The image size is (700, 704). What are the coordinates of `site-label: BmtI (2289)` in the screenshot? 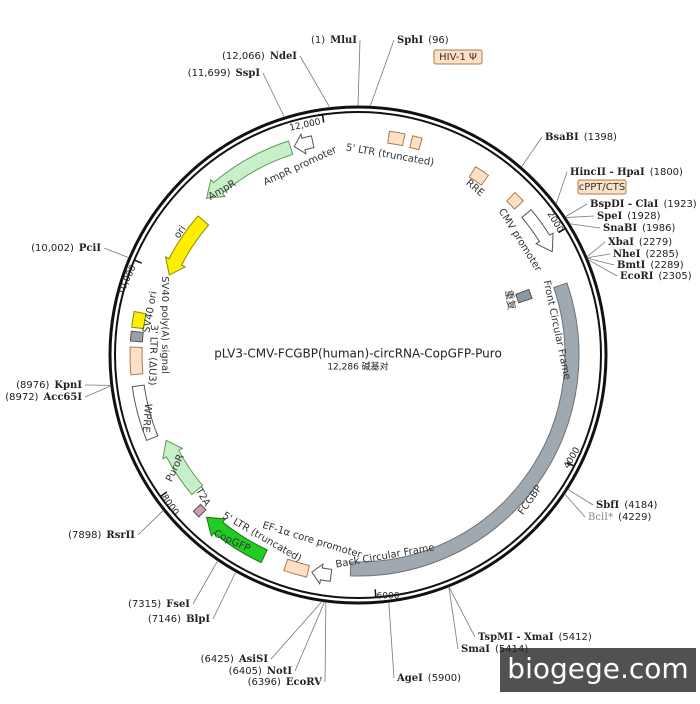 It's located at (650, 266).